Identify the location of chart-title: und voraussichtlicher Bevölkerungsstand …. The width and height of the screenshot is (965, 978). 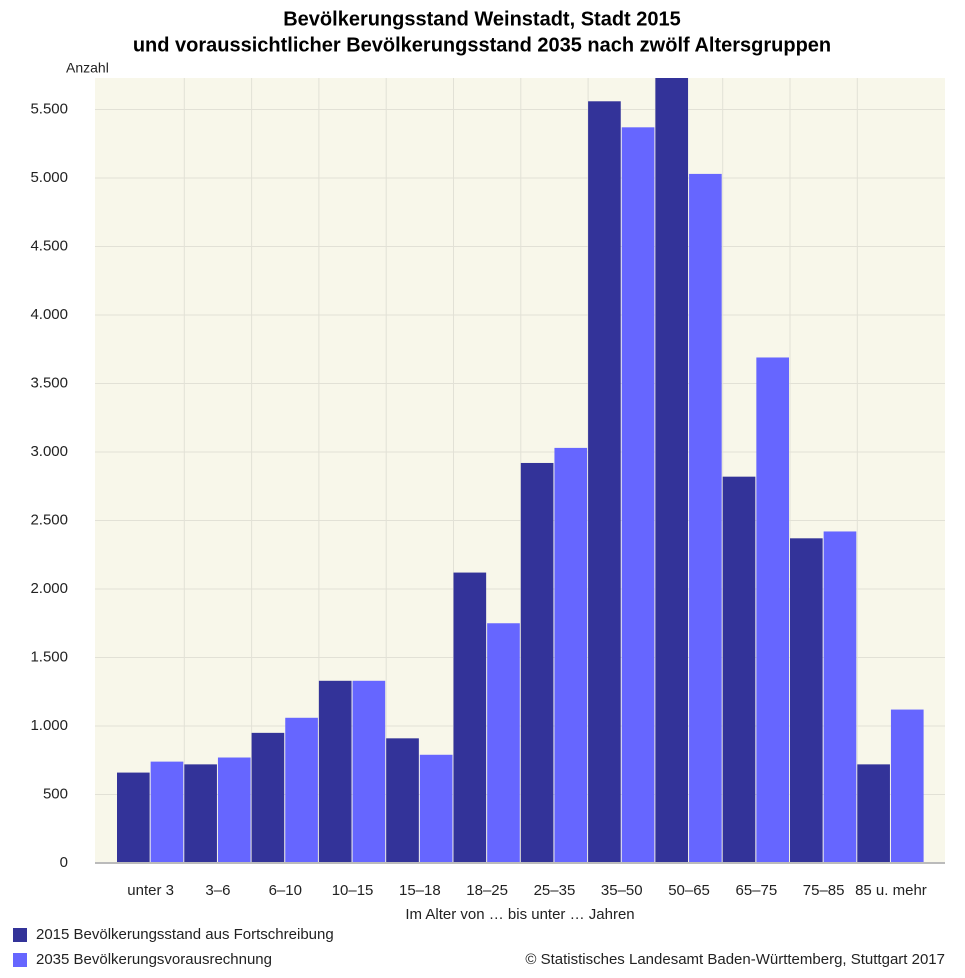
(482, 45).